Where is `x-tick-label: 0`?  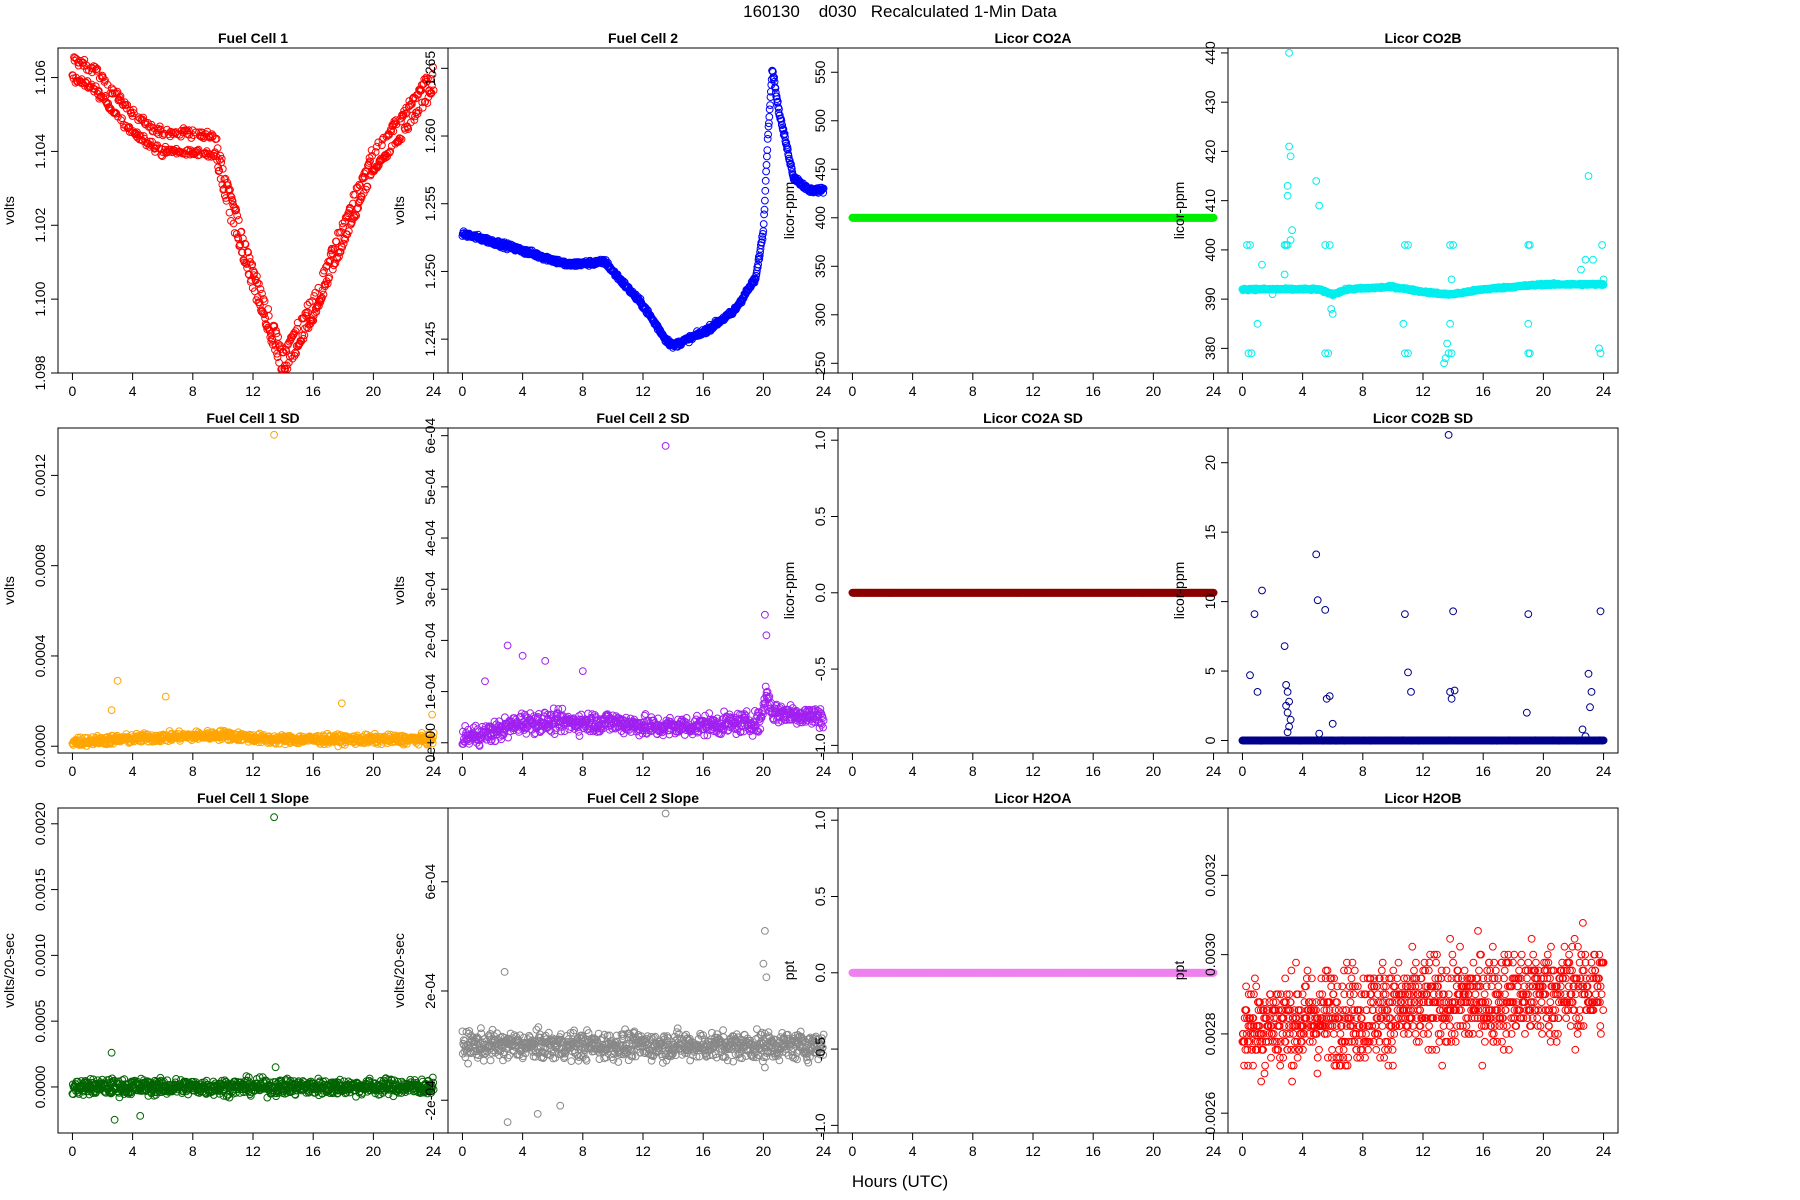 x-tick-label: 0 is located at coordinates (73, 771).